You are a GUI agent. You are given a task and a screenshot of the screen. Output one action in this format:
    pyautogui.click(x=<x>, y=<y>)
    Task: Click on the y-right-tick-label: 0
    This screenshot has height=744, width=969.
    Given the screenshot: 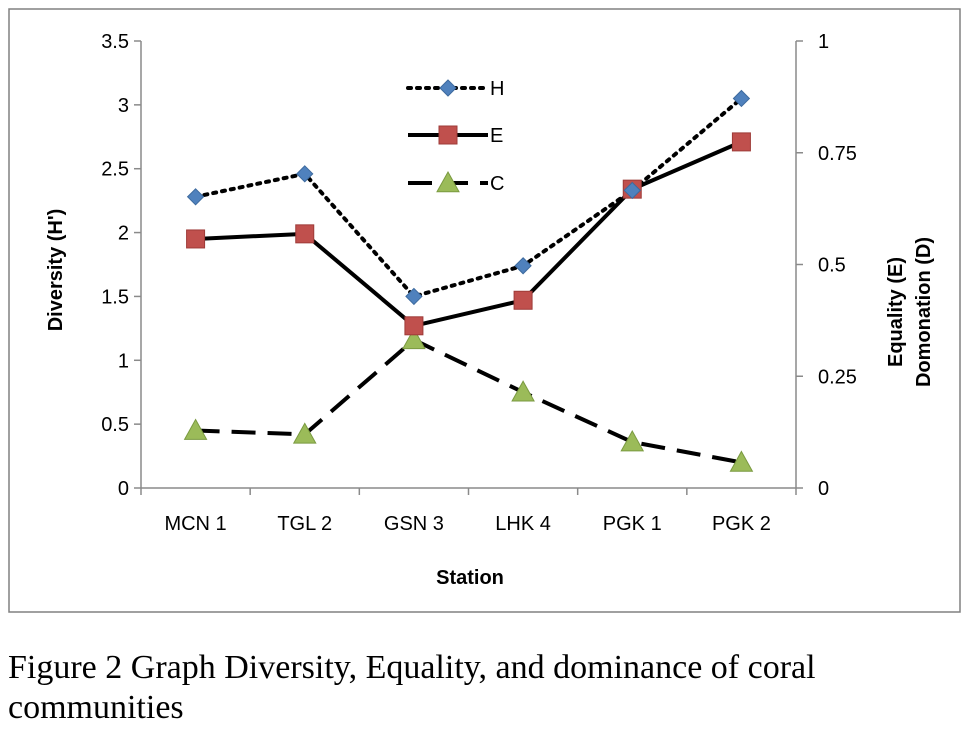 What is the action you would take?
    pyautogui.click(x=823, y=489)
    